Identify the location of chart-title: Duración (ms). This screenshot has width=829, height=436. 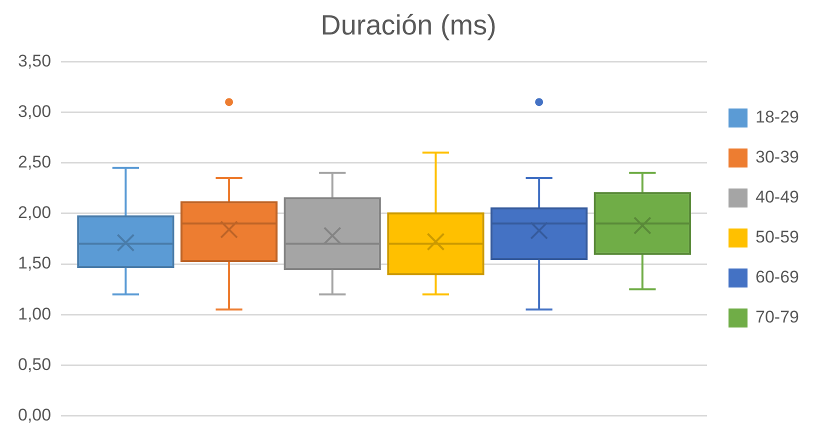
(408, 25).